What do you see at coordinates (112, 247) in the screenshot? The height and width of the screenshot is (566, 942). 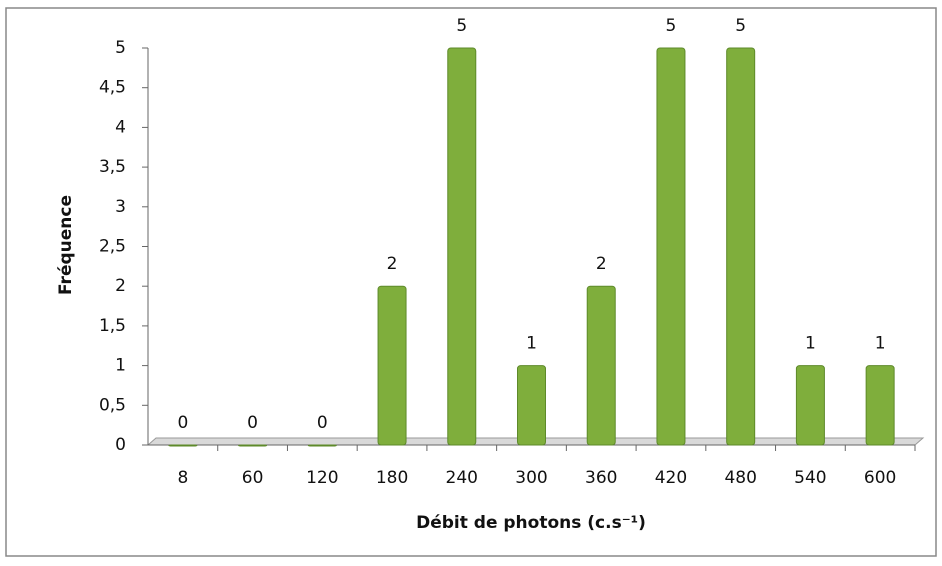 I see `y-tick-label: 2,5` at bounding box center [112, 247].